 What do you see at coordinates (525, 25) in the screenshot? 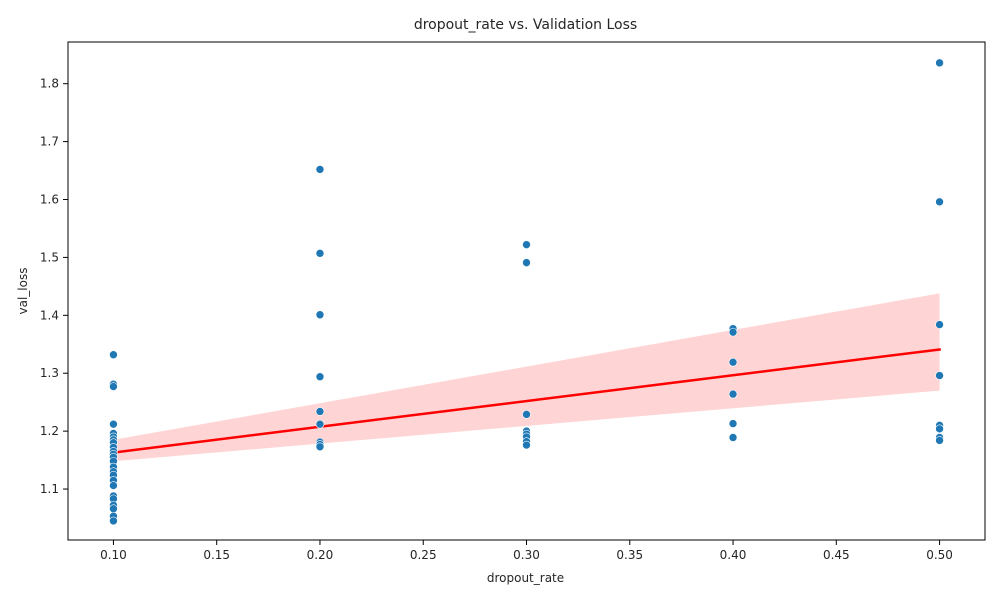
I see `chart-title: dropout_rate vs. Validation Loss` at bounding box center [525, 25].